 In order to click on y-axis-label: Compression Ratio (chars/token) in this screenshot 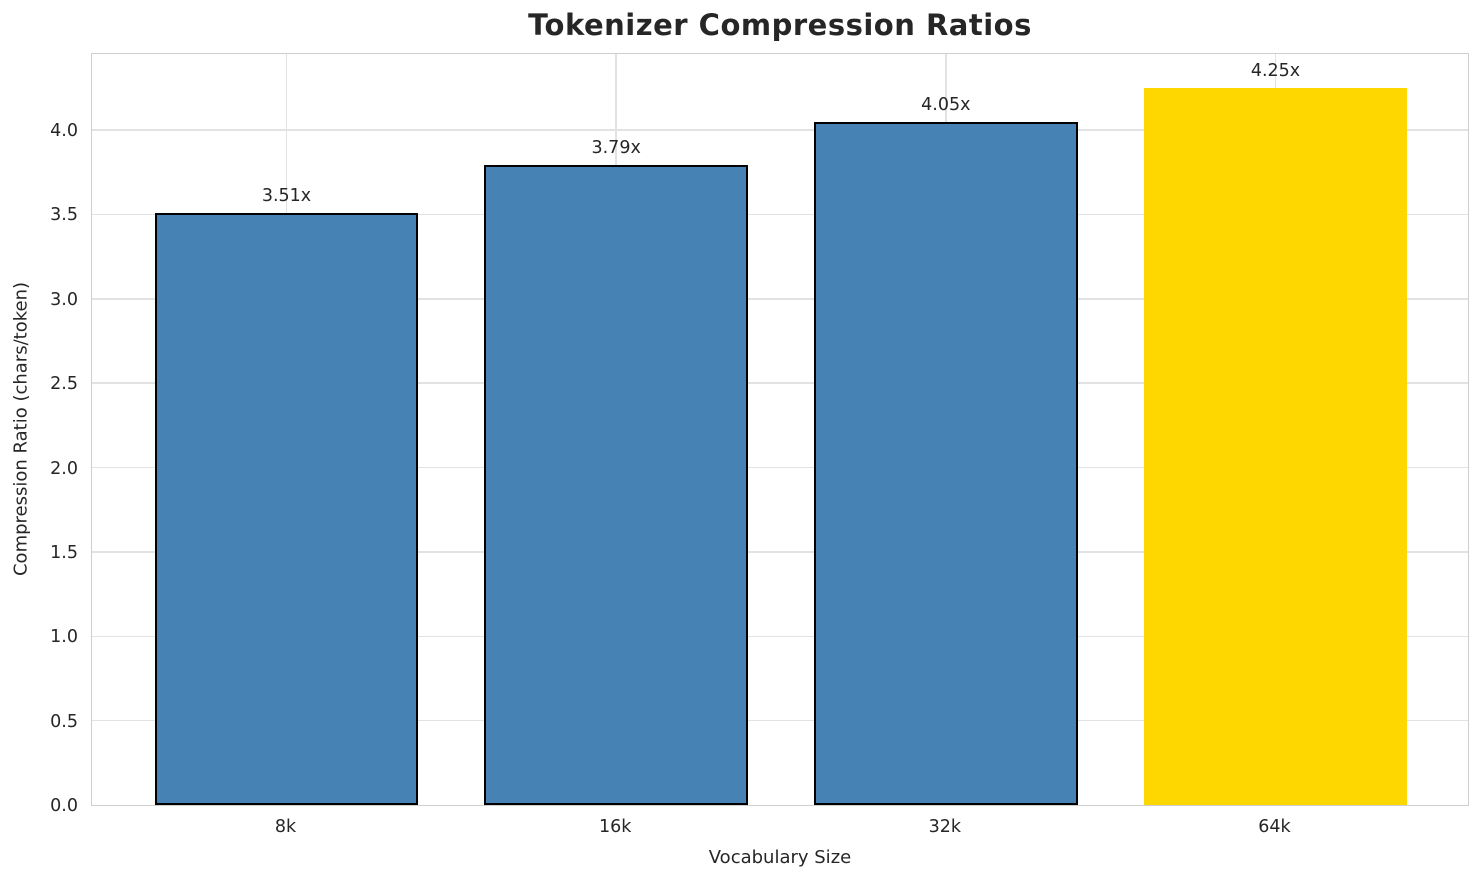, I will do `click(21, 429)`.